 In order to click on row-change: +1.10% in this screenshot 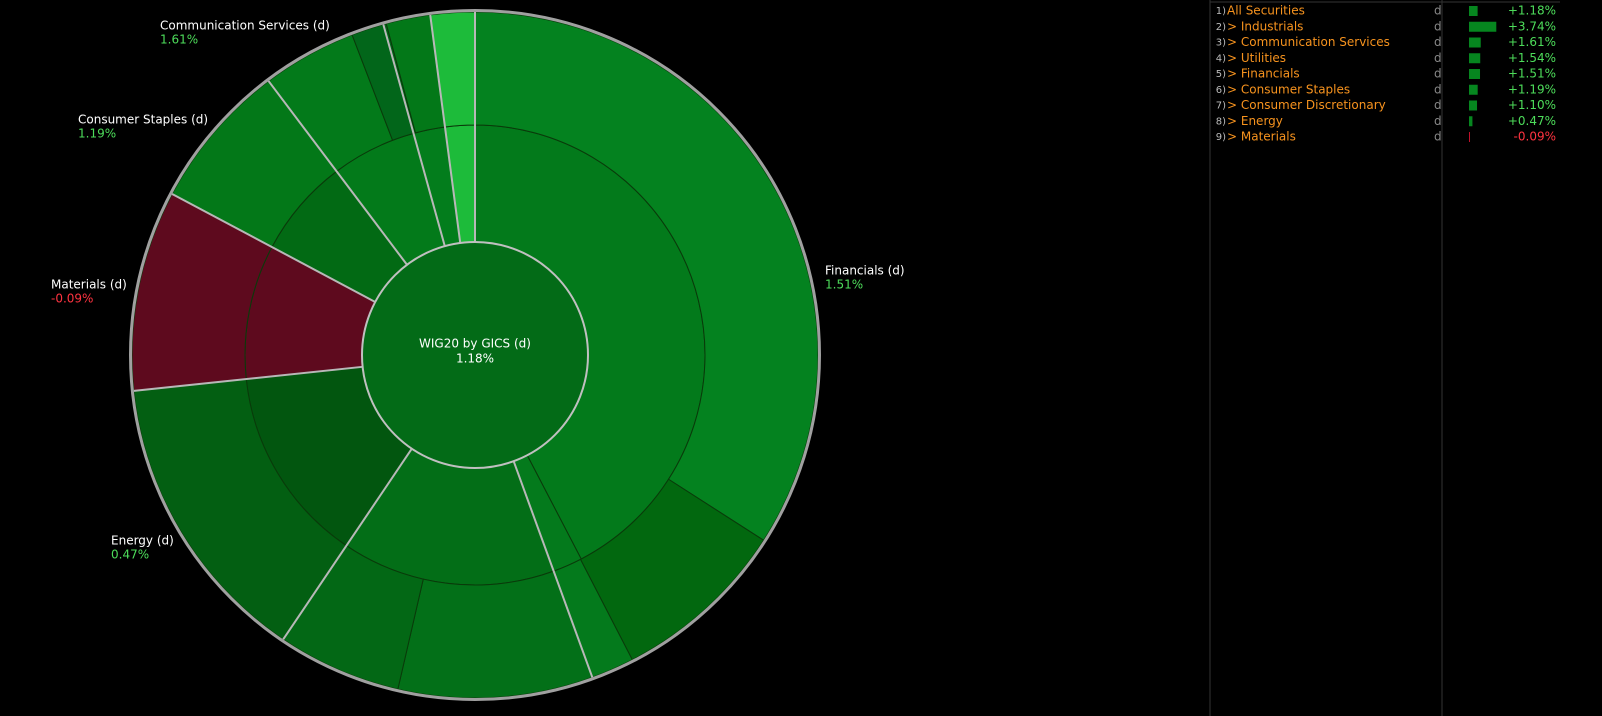, I will do `click(1532, 105)`.